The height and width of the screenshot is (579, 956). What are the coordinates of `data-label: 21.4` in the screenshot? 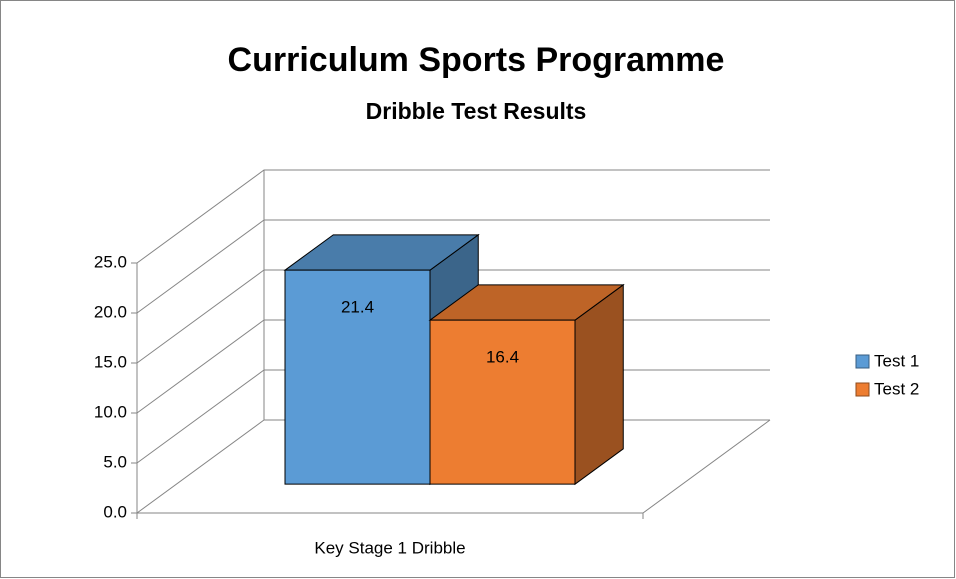 It's located at (357, 307).